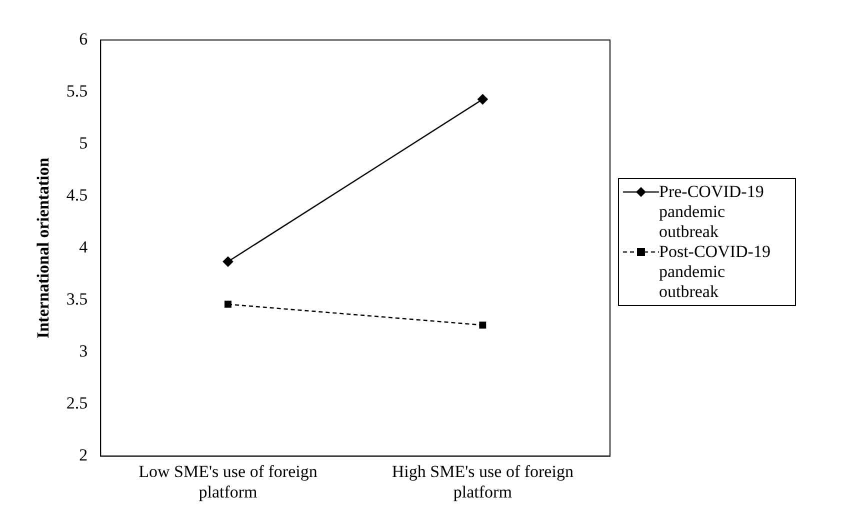 This screenshot has height=519, width=843. I want to click on y-tick-label: 4, so click(83, 247).